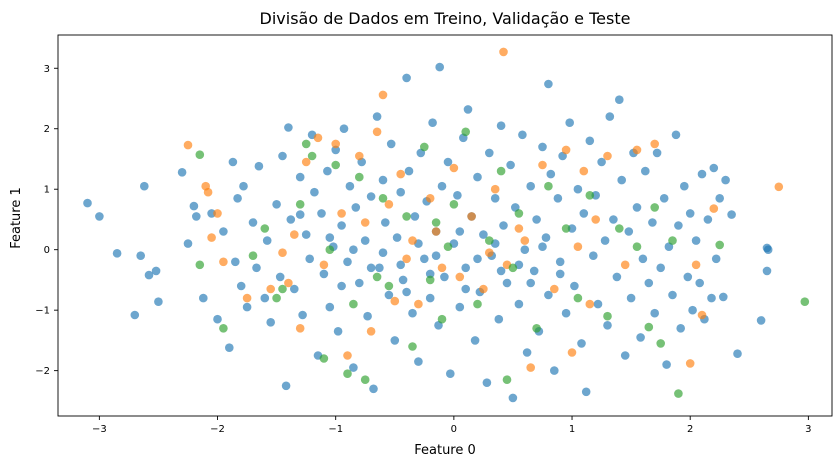 This screenshot has height=470, width=840. I want to click on y-tick-label: −2, so click(42, 371).